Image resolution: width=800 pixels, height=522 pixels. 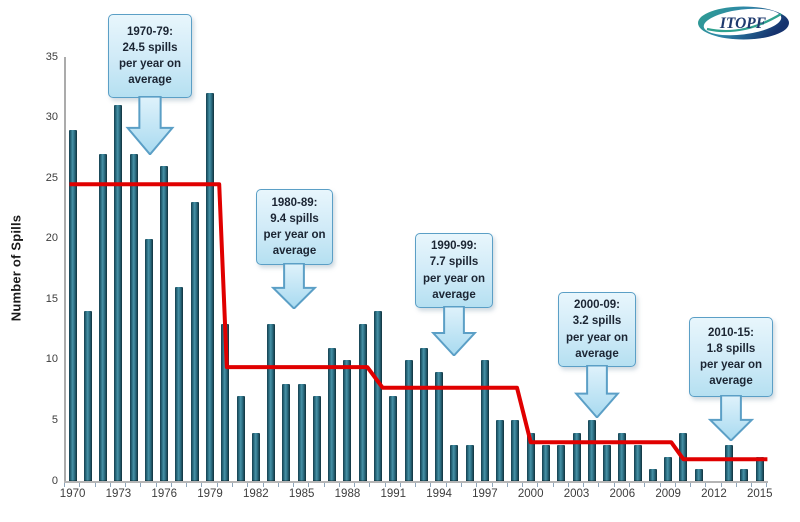 I want to click on bar-2009, so click(x=668, y=468).